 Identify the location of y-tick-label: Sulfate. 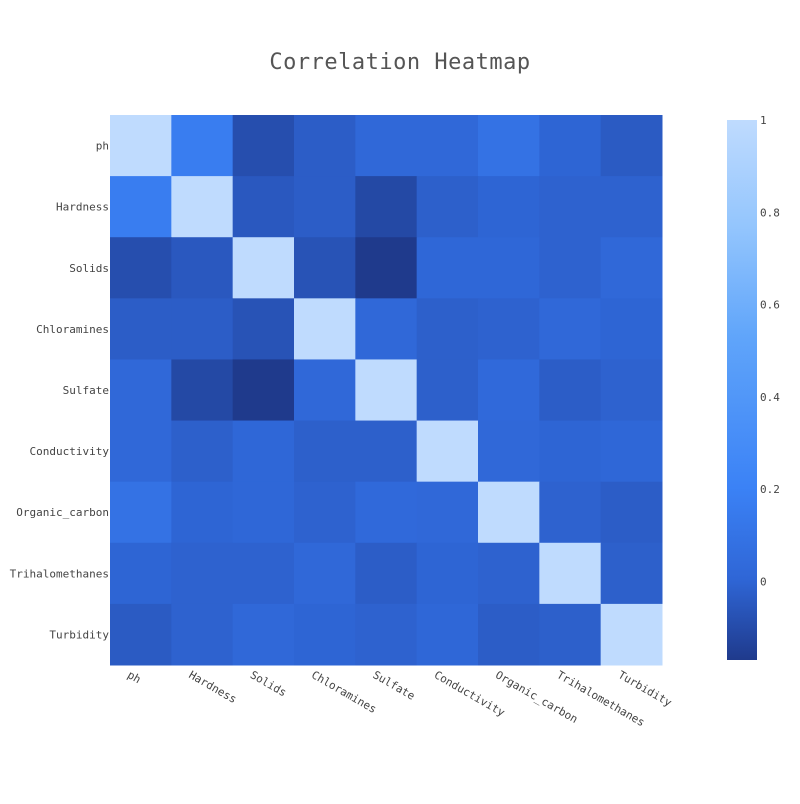
(86, 390).